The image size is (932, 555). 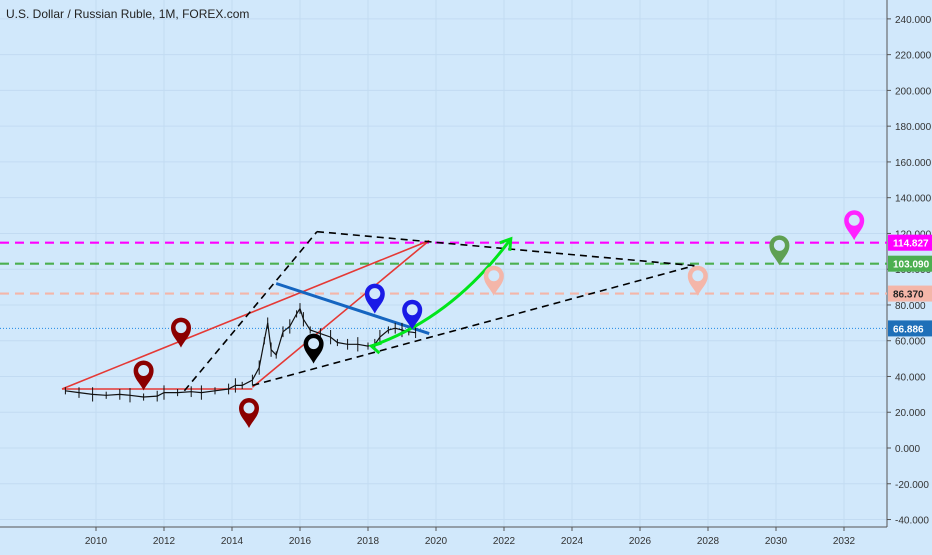 I want to click on y-tick-label: 80.000, so click(x=910, y=306).